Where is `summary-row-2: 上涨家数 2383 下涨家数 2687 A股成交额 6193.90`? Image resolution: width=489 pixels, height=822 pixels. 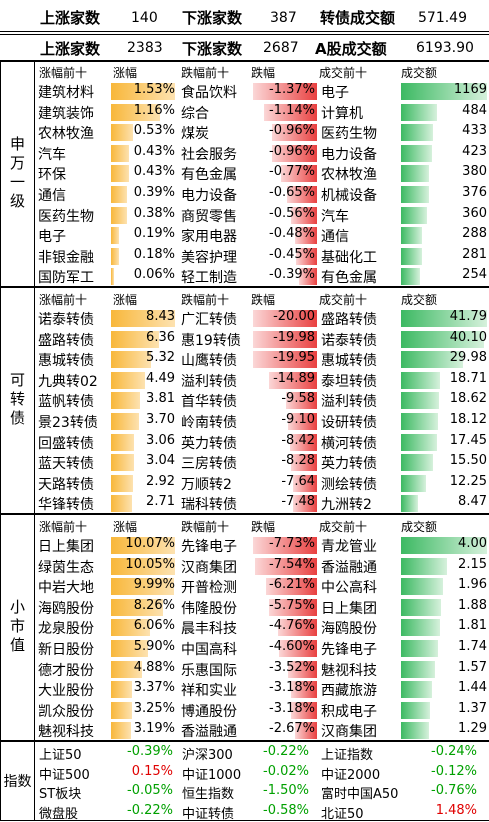
summary-row-2: 上涨家数 2383 下涨家数 2687 A股成交额 6193.90 is located at coordinates (244, 48).